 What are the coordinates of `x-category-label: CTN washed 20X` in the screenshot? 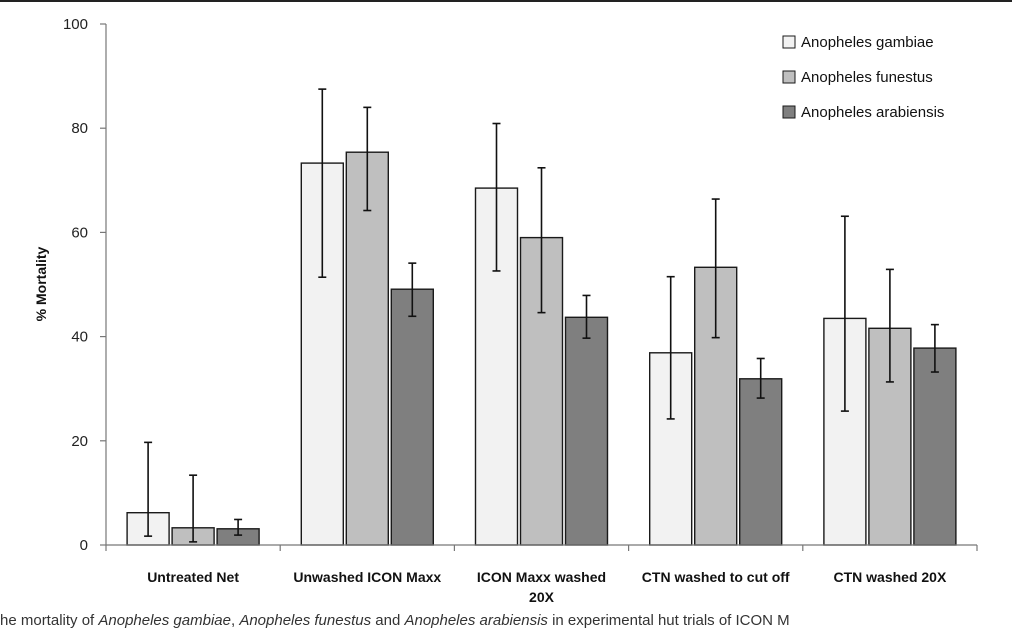 It's located at (889, 577).